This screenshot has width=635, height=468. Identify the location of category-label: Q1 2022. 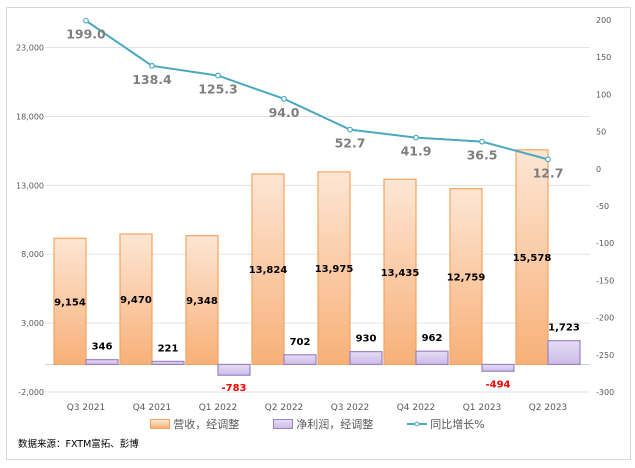
(218, 408).